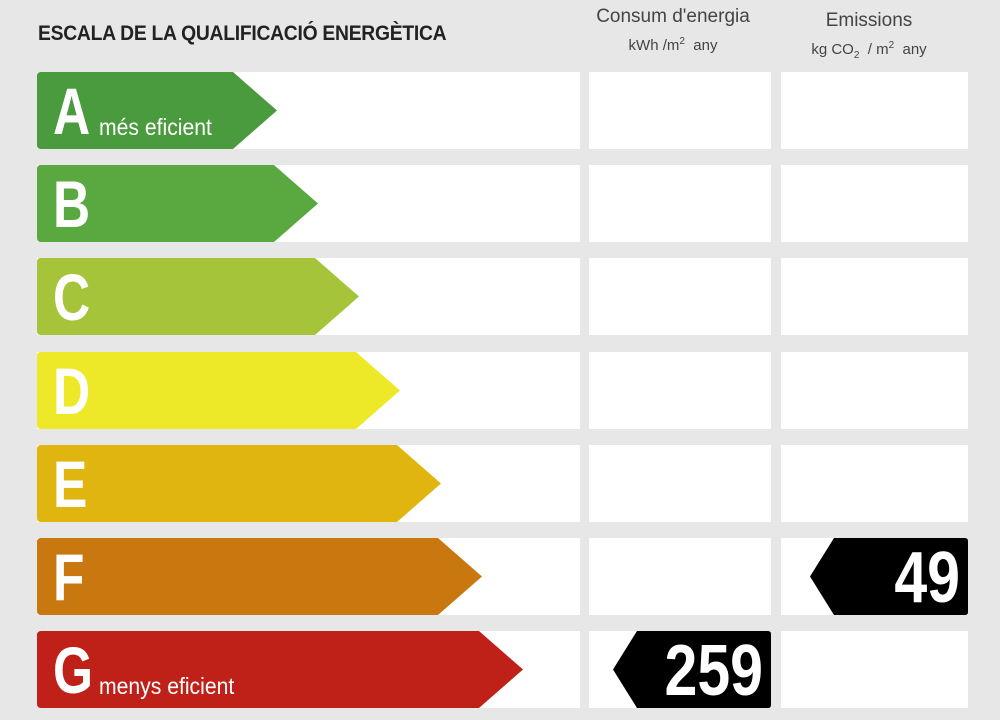 This screenshot has height=720, width=1000. I want to click on class-caption: més eficient, so click(155, 127).